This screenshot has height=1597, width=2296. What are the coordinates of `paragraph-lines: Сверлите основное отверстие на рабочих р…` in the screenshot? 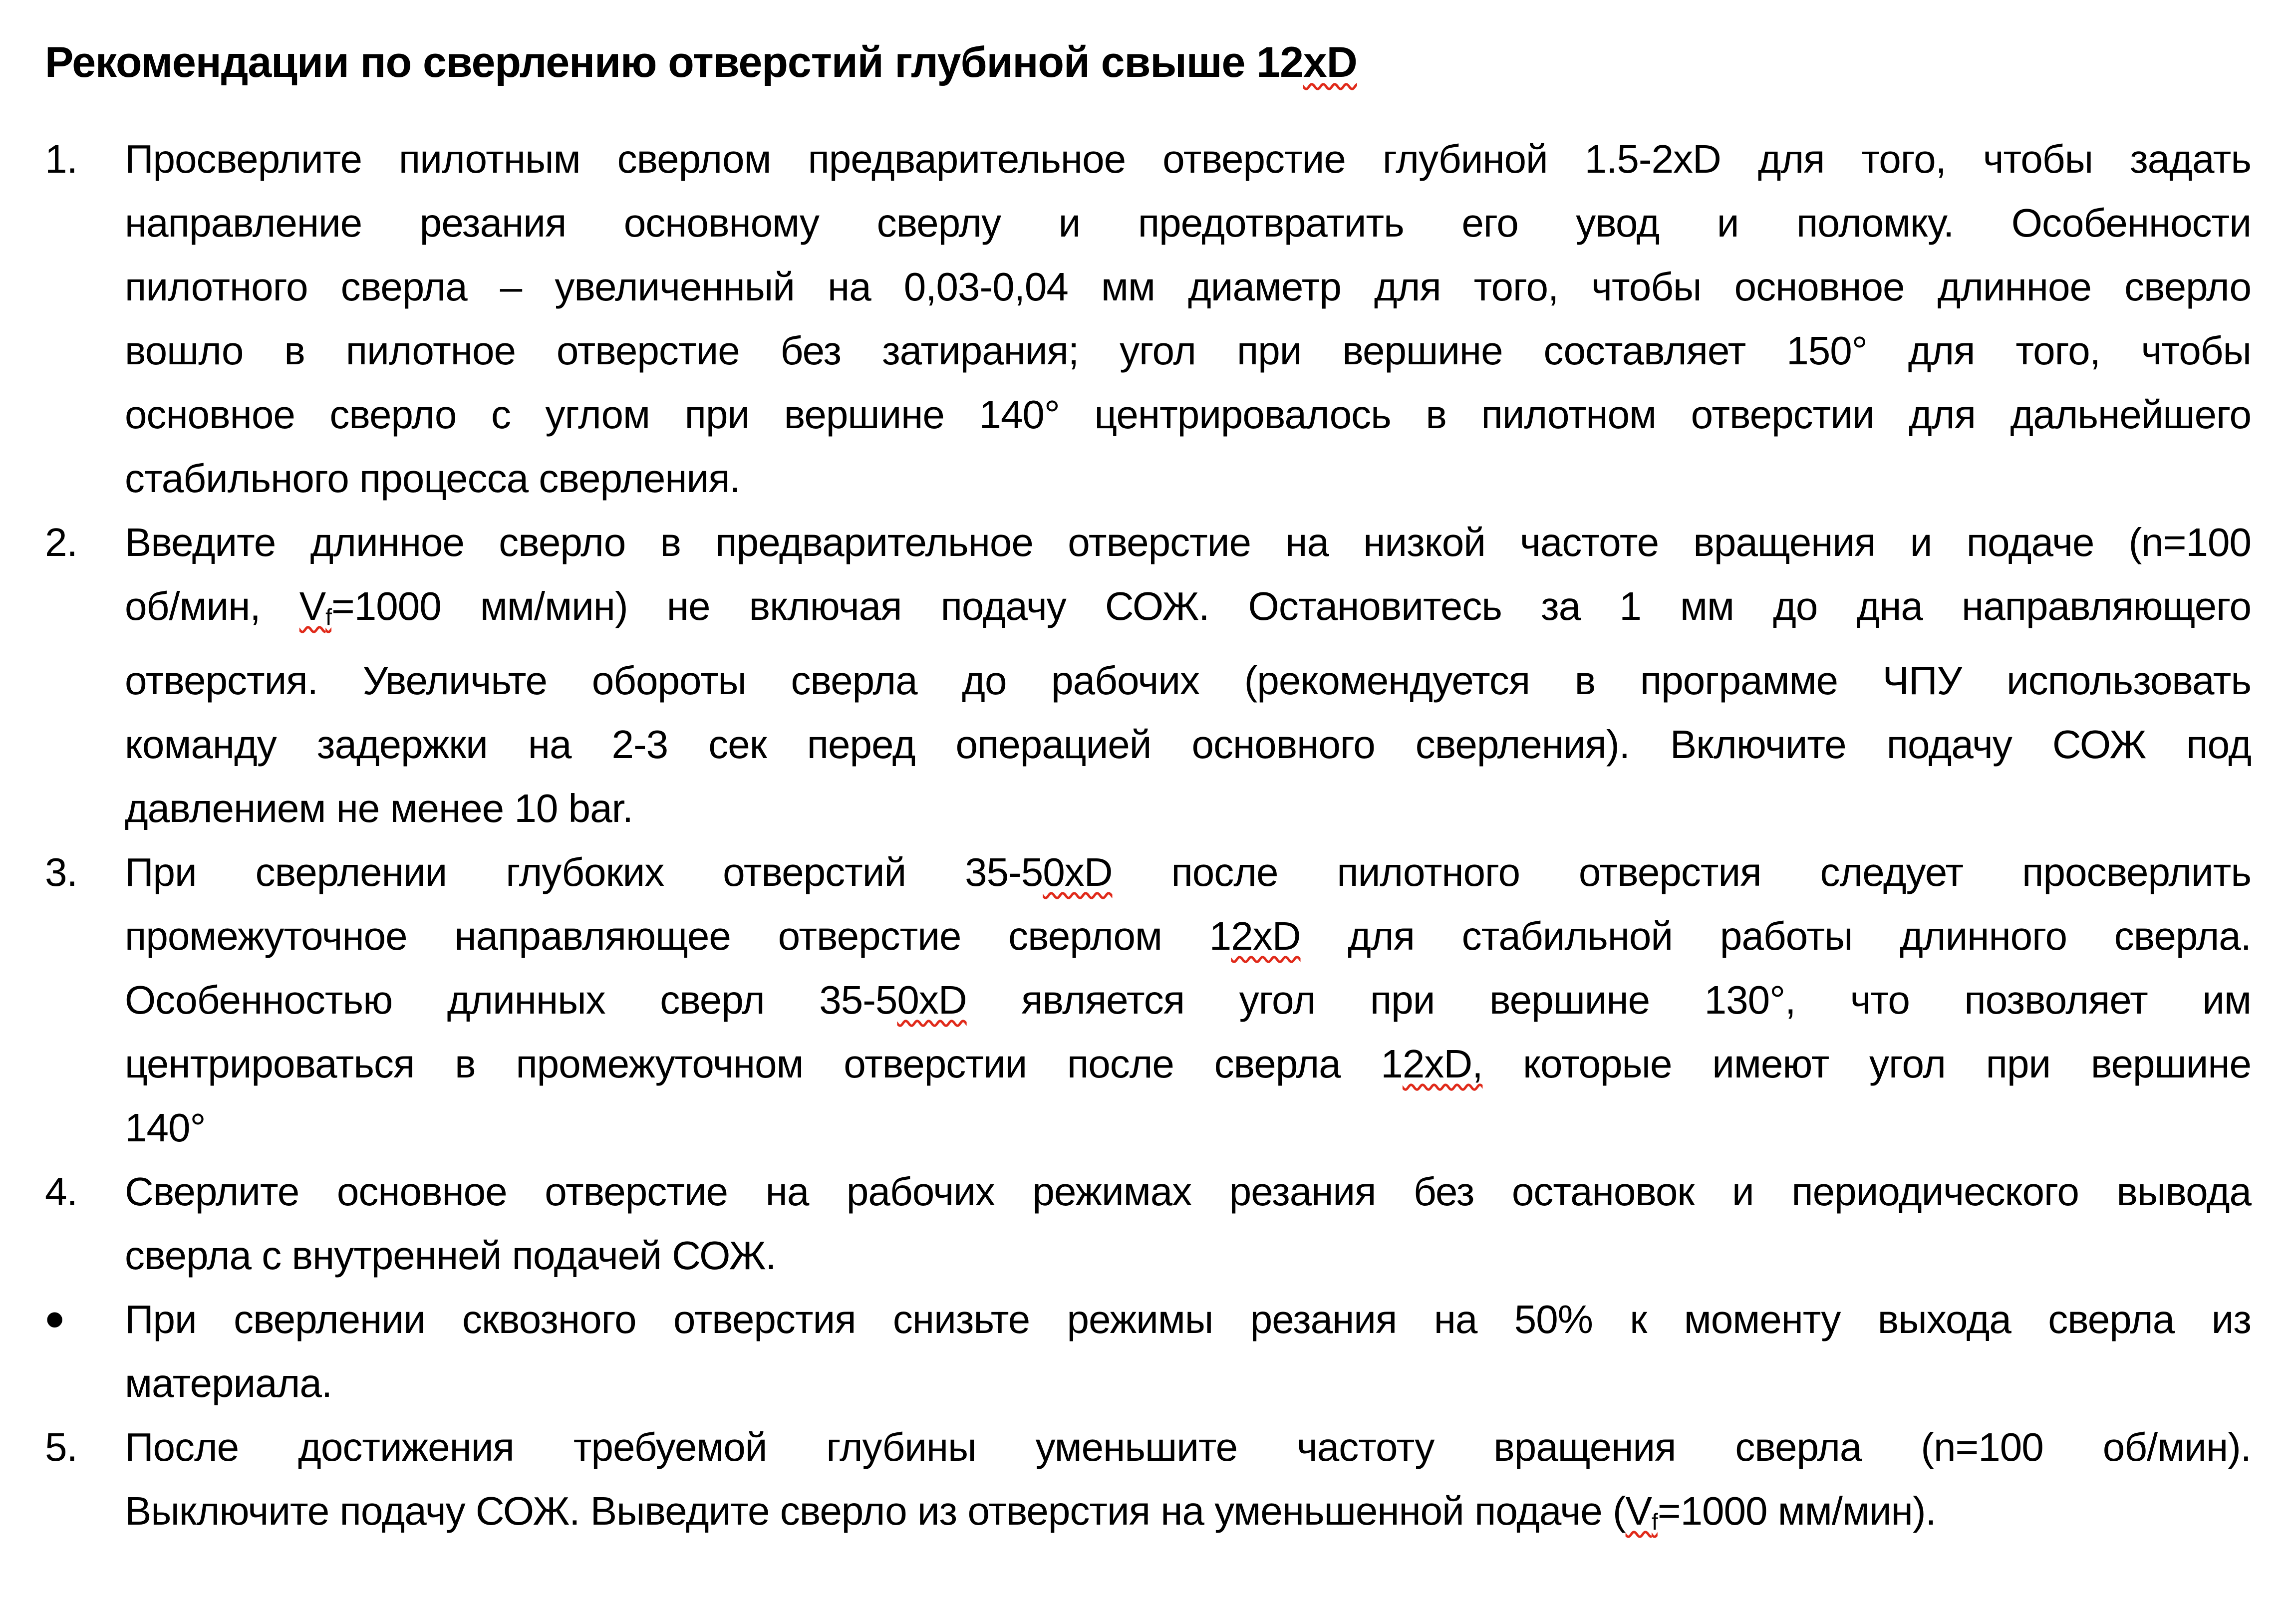 It's located at (1188, 1224).